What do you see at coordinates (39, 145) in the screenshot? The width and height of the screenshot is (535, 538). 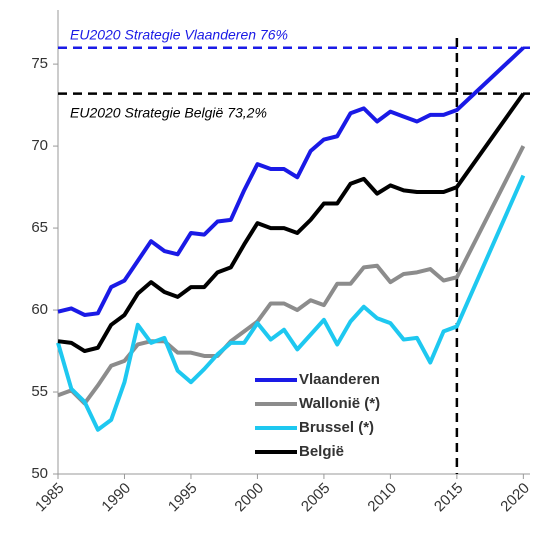 I see `y-tick-label: 70` at bounding box center [39, 145].